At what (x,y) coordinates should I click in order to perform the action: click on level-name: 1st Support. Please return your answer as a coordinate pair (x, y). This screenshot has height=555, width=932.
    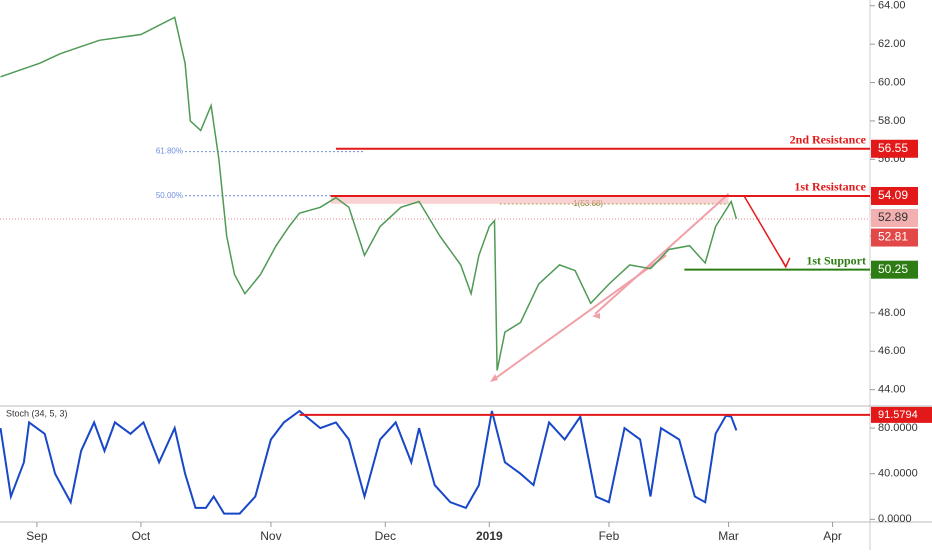
    Looking at the image, I should click on (836, 260).